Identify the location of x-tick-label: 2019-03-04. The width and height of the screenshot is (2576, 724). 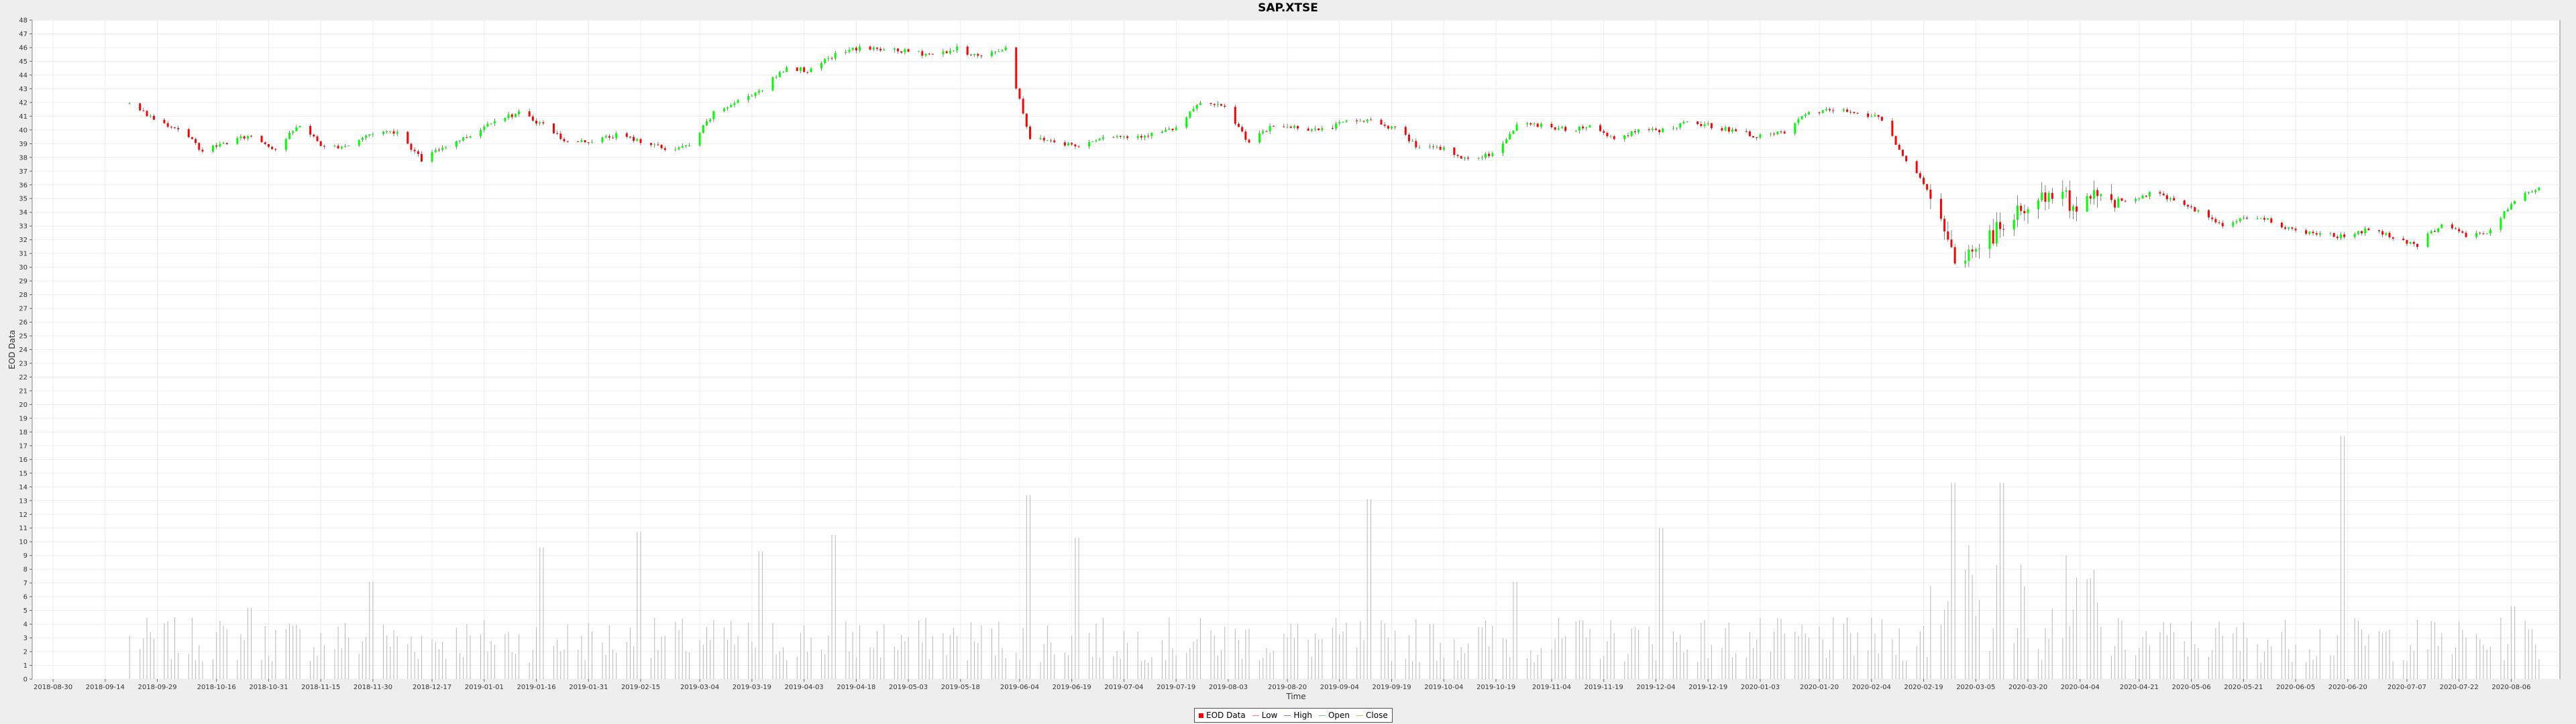
(699, 687).